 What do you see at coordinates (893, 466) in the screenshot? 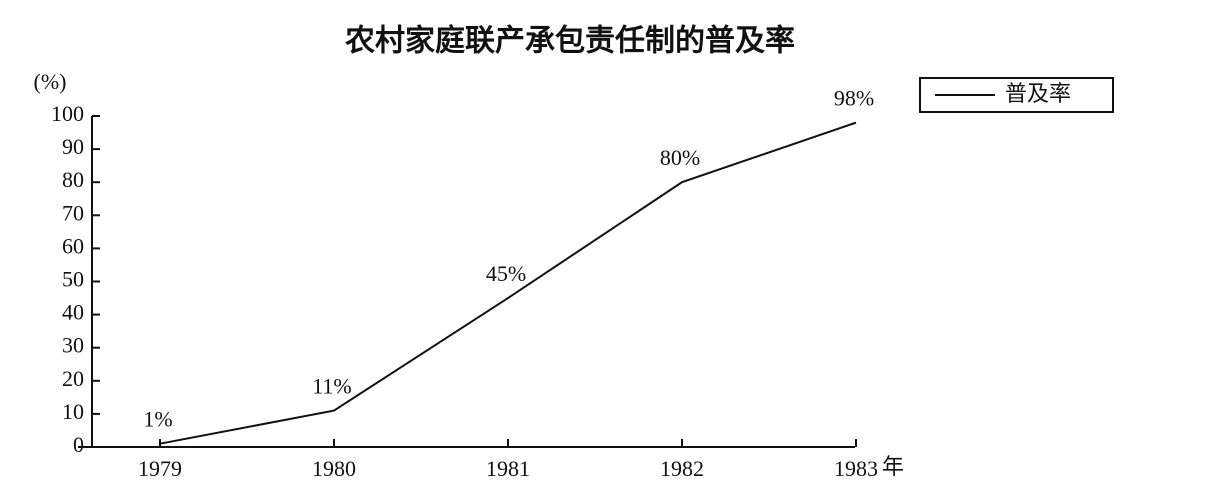
I see `x-axis-unit: 年` at bounding box center [893, 466].